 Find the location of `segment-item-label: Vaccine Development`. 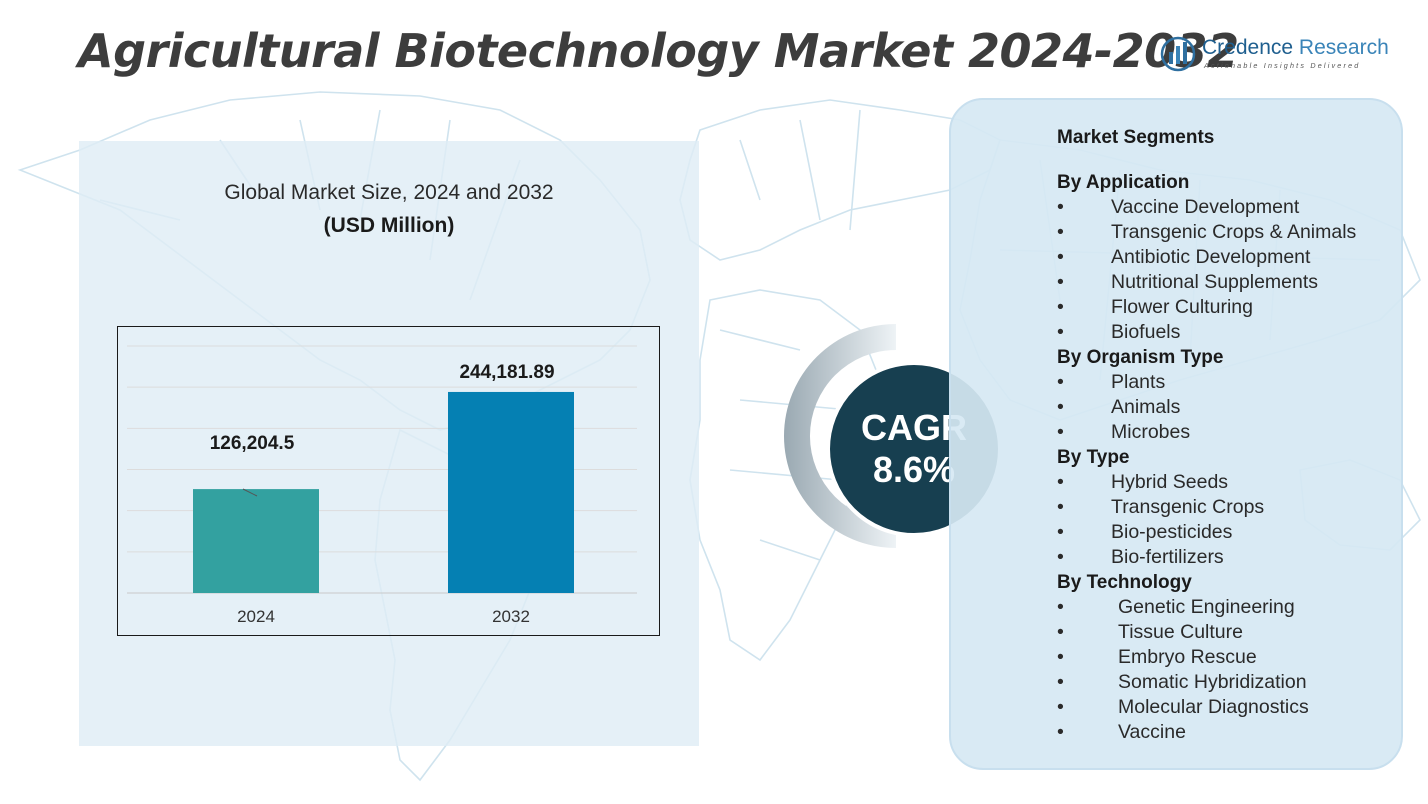

segment-item-label: Vaccine Development is located at coordinates (1205, 207).